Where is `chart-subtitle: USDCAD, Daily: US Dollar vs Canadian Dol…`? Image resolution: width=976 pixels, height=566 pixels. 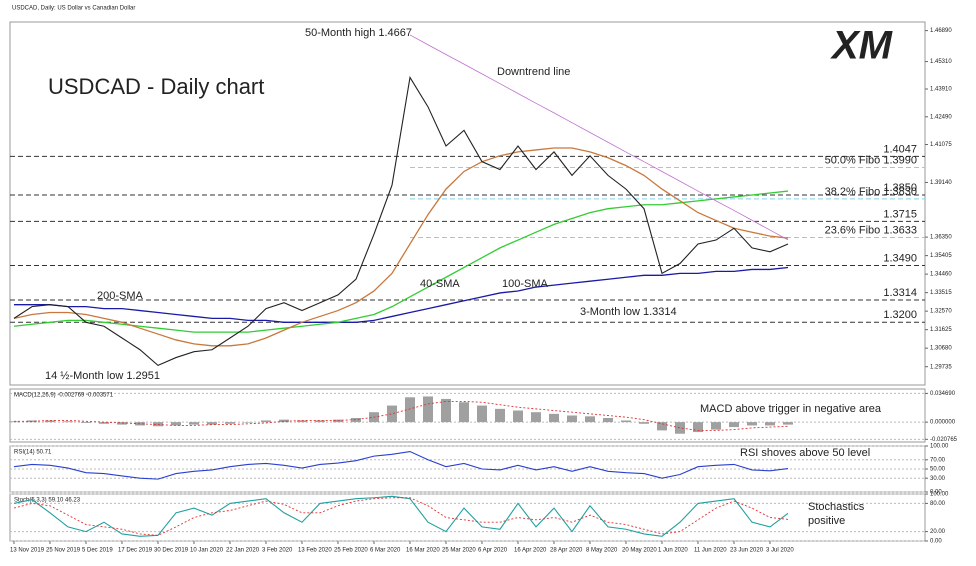 chart-subtitle: USDCAD, Daily: US Dollar vs Canadian Dol… is located at coordinates (73, 9).